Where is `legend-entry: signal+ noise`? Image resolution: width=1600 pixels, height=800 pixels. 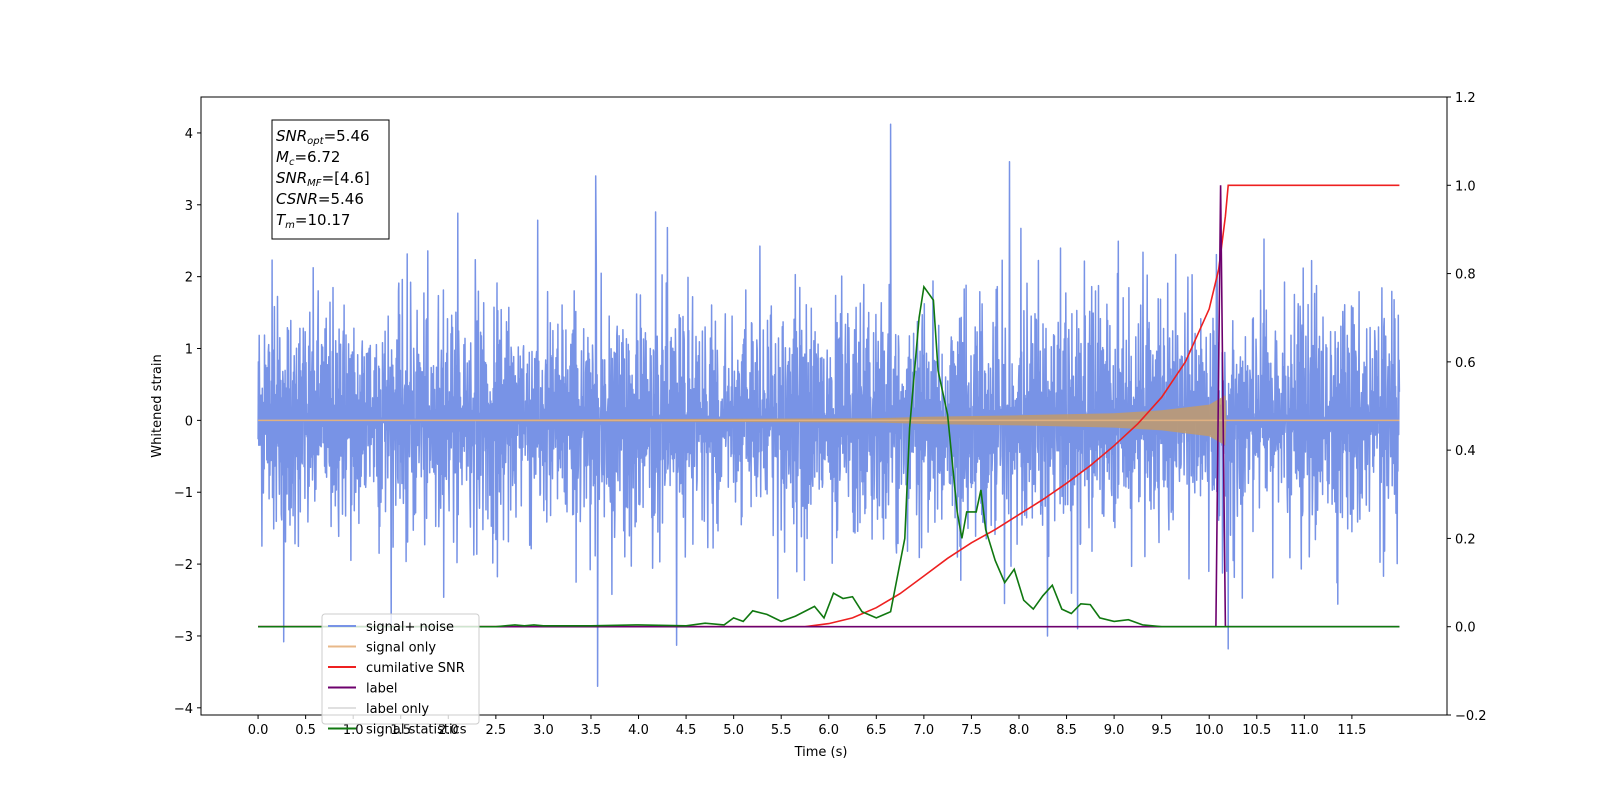
legend-entry: signal+ noise is located at coordinates (410, 627).